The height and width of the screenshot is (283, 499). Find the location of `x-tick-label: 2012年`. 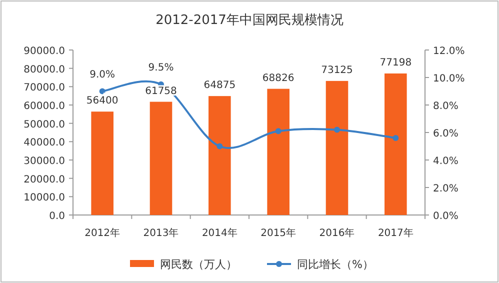

x-tick-label: 2012年 is located at coordinates (102, 233).